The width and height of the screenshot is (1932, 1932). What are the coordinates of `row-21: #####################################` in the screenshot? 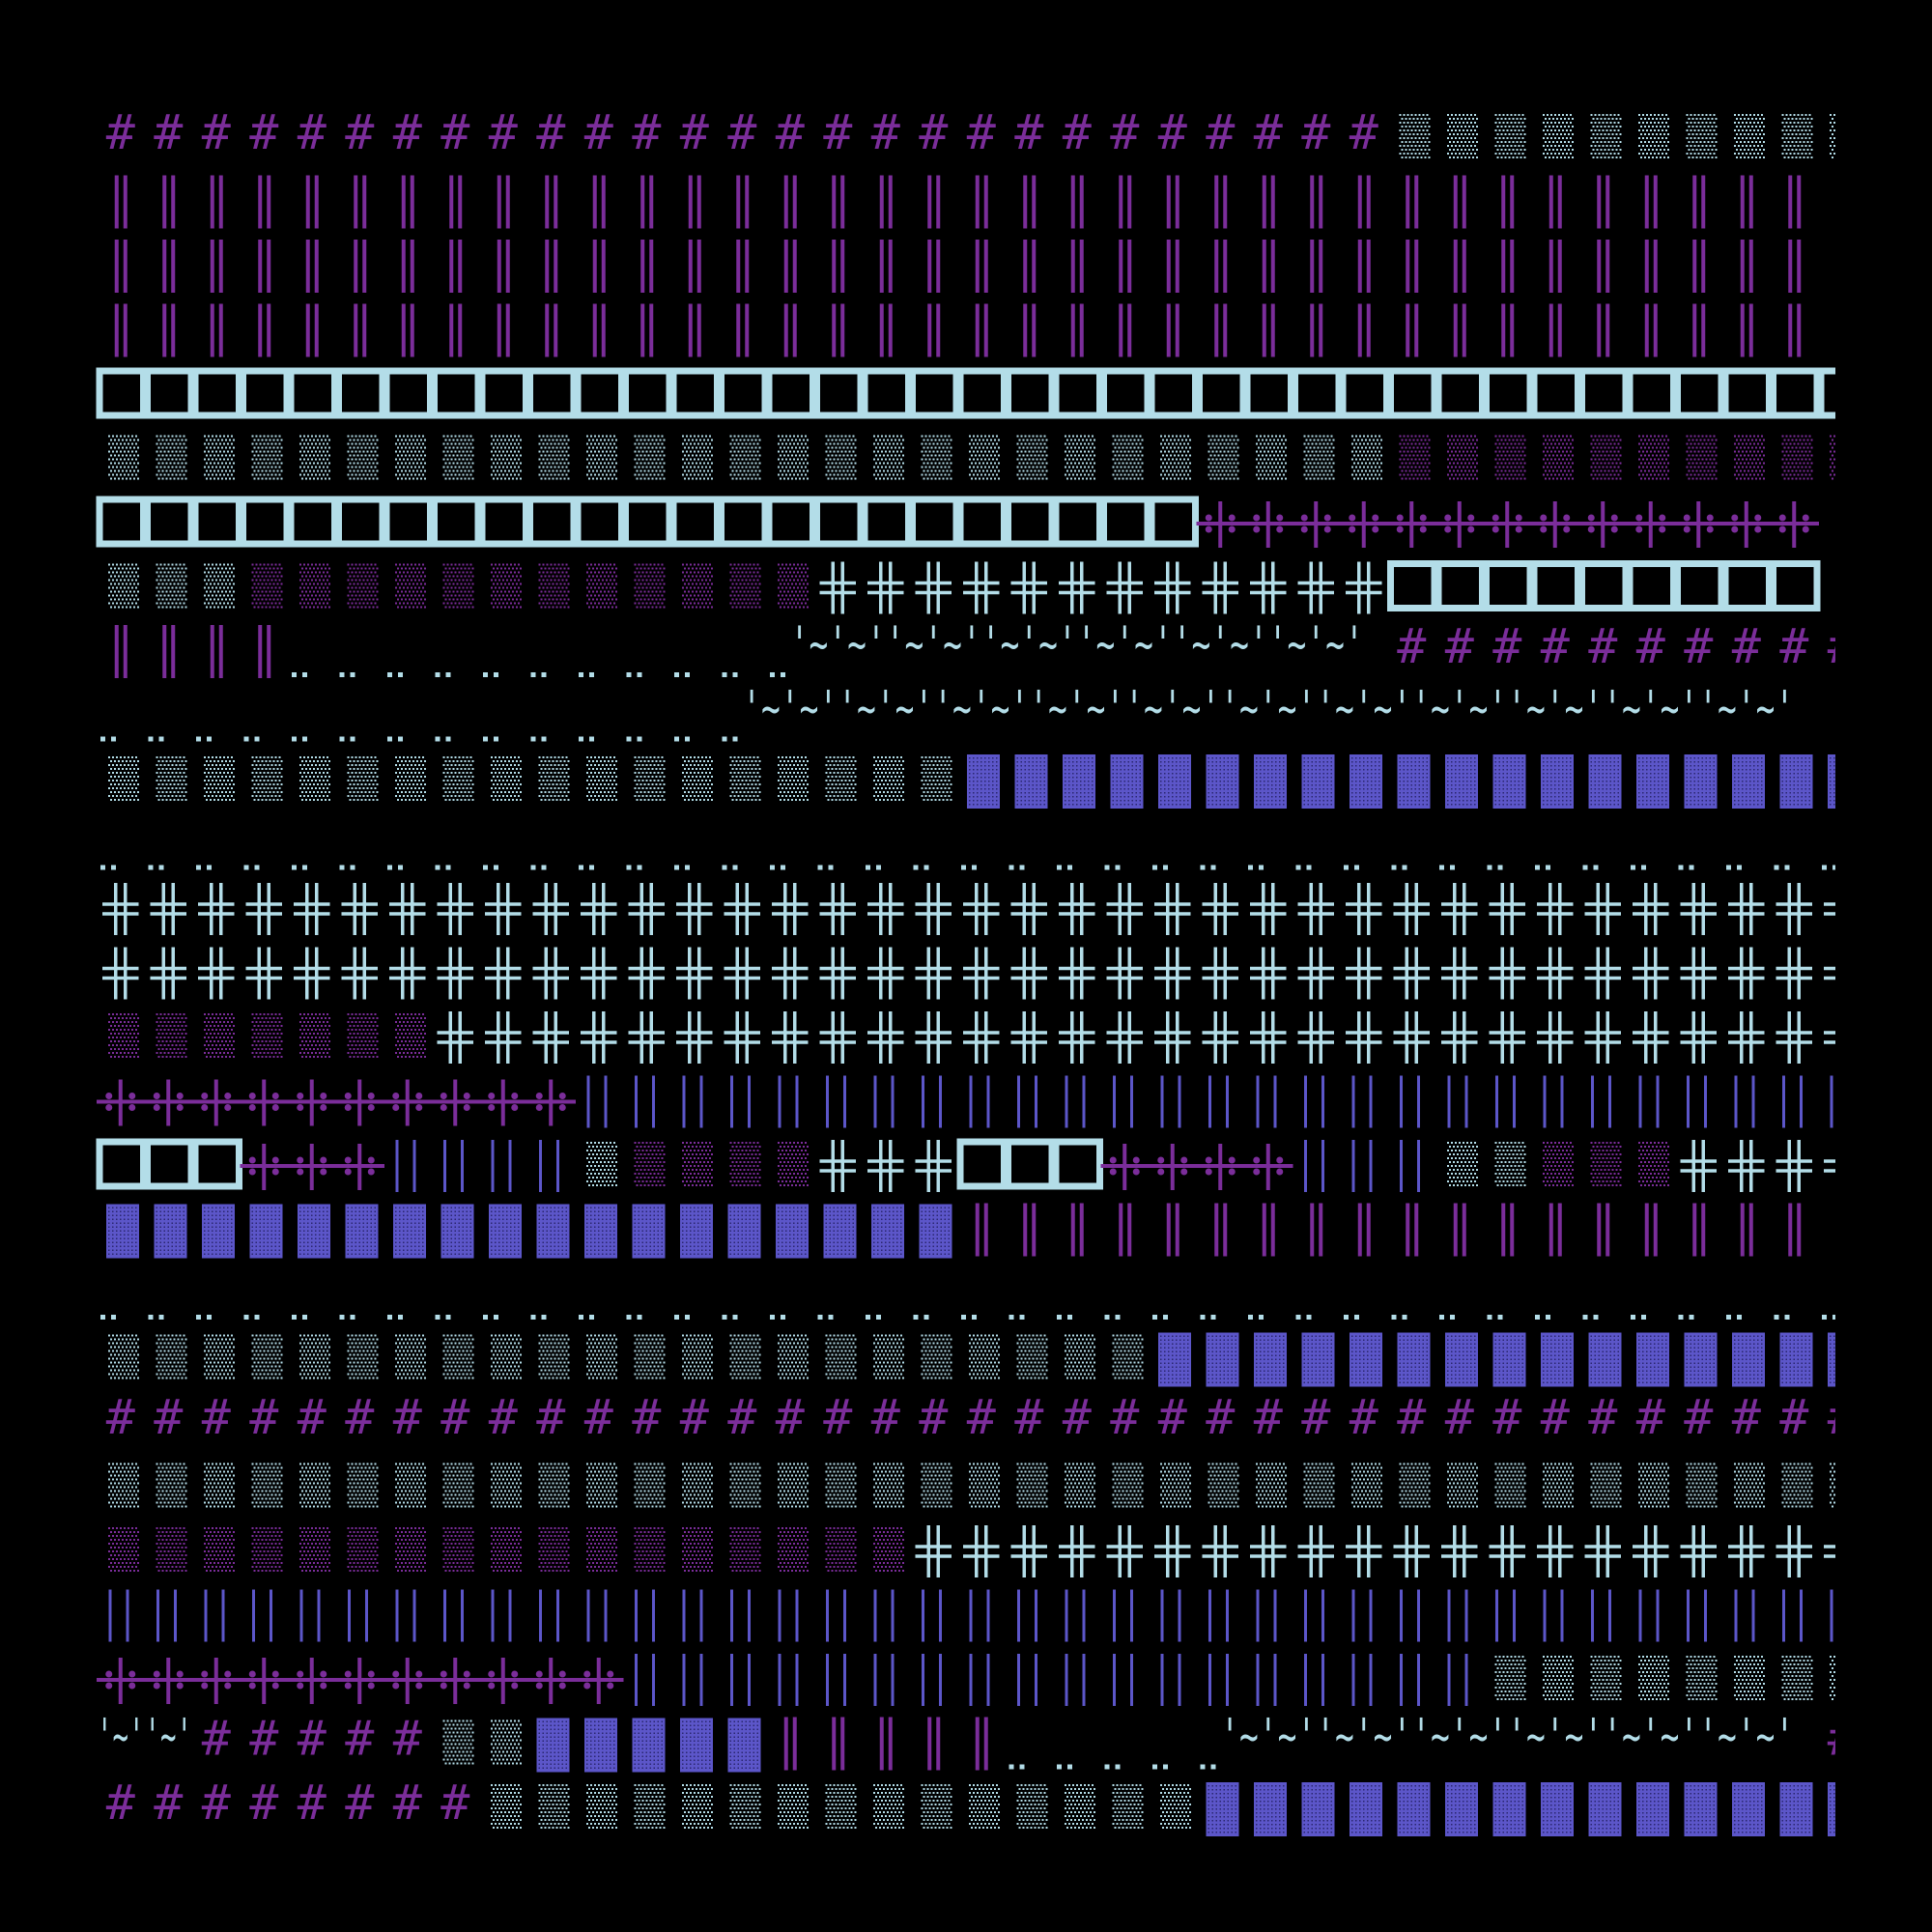 It's located at (981, 1417).